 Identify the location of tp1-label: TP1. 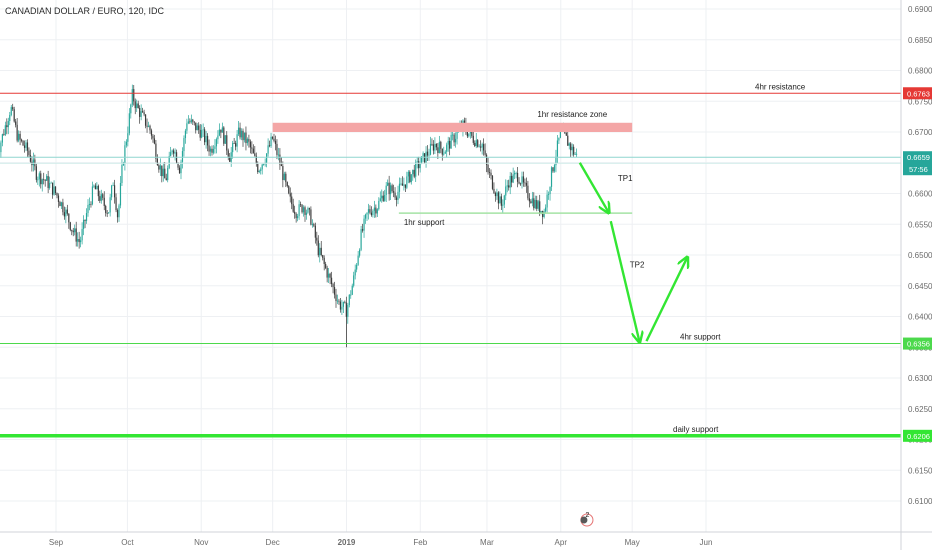
(625, 178).